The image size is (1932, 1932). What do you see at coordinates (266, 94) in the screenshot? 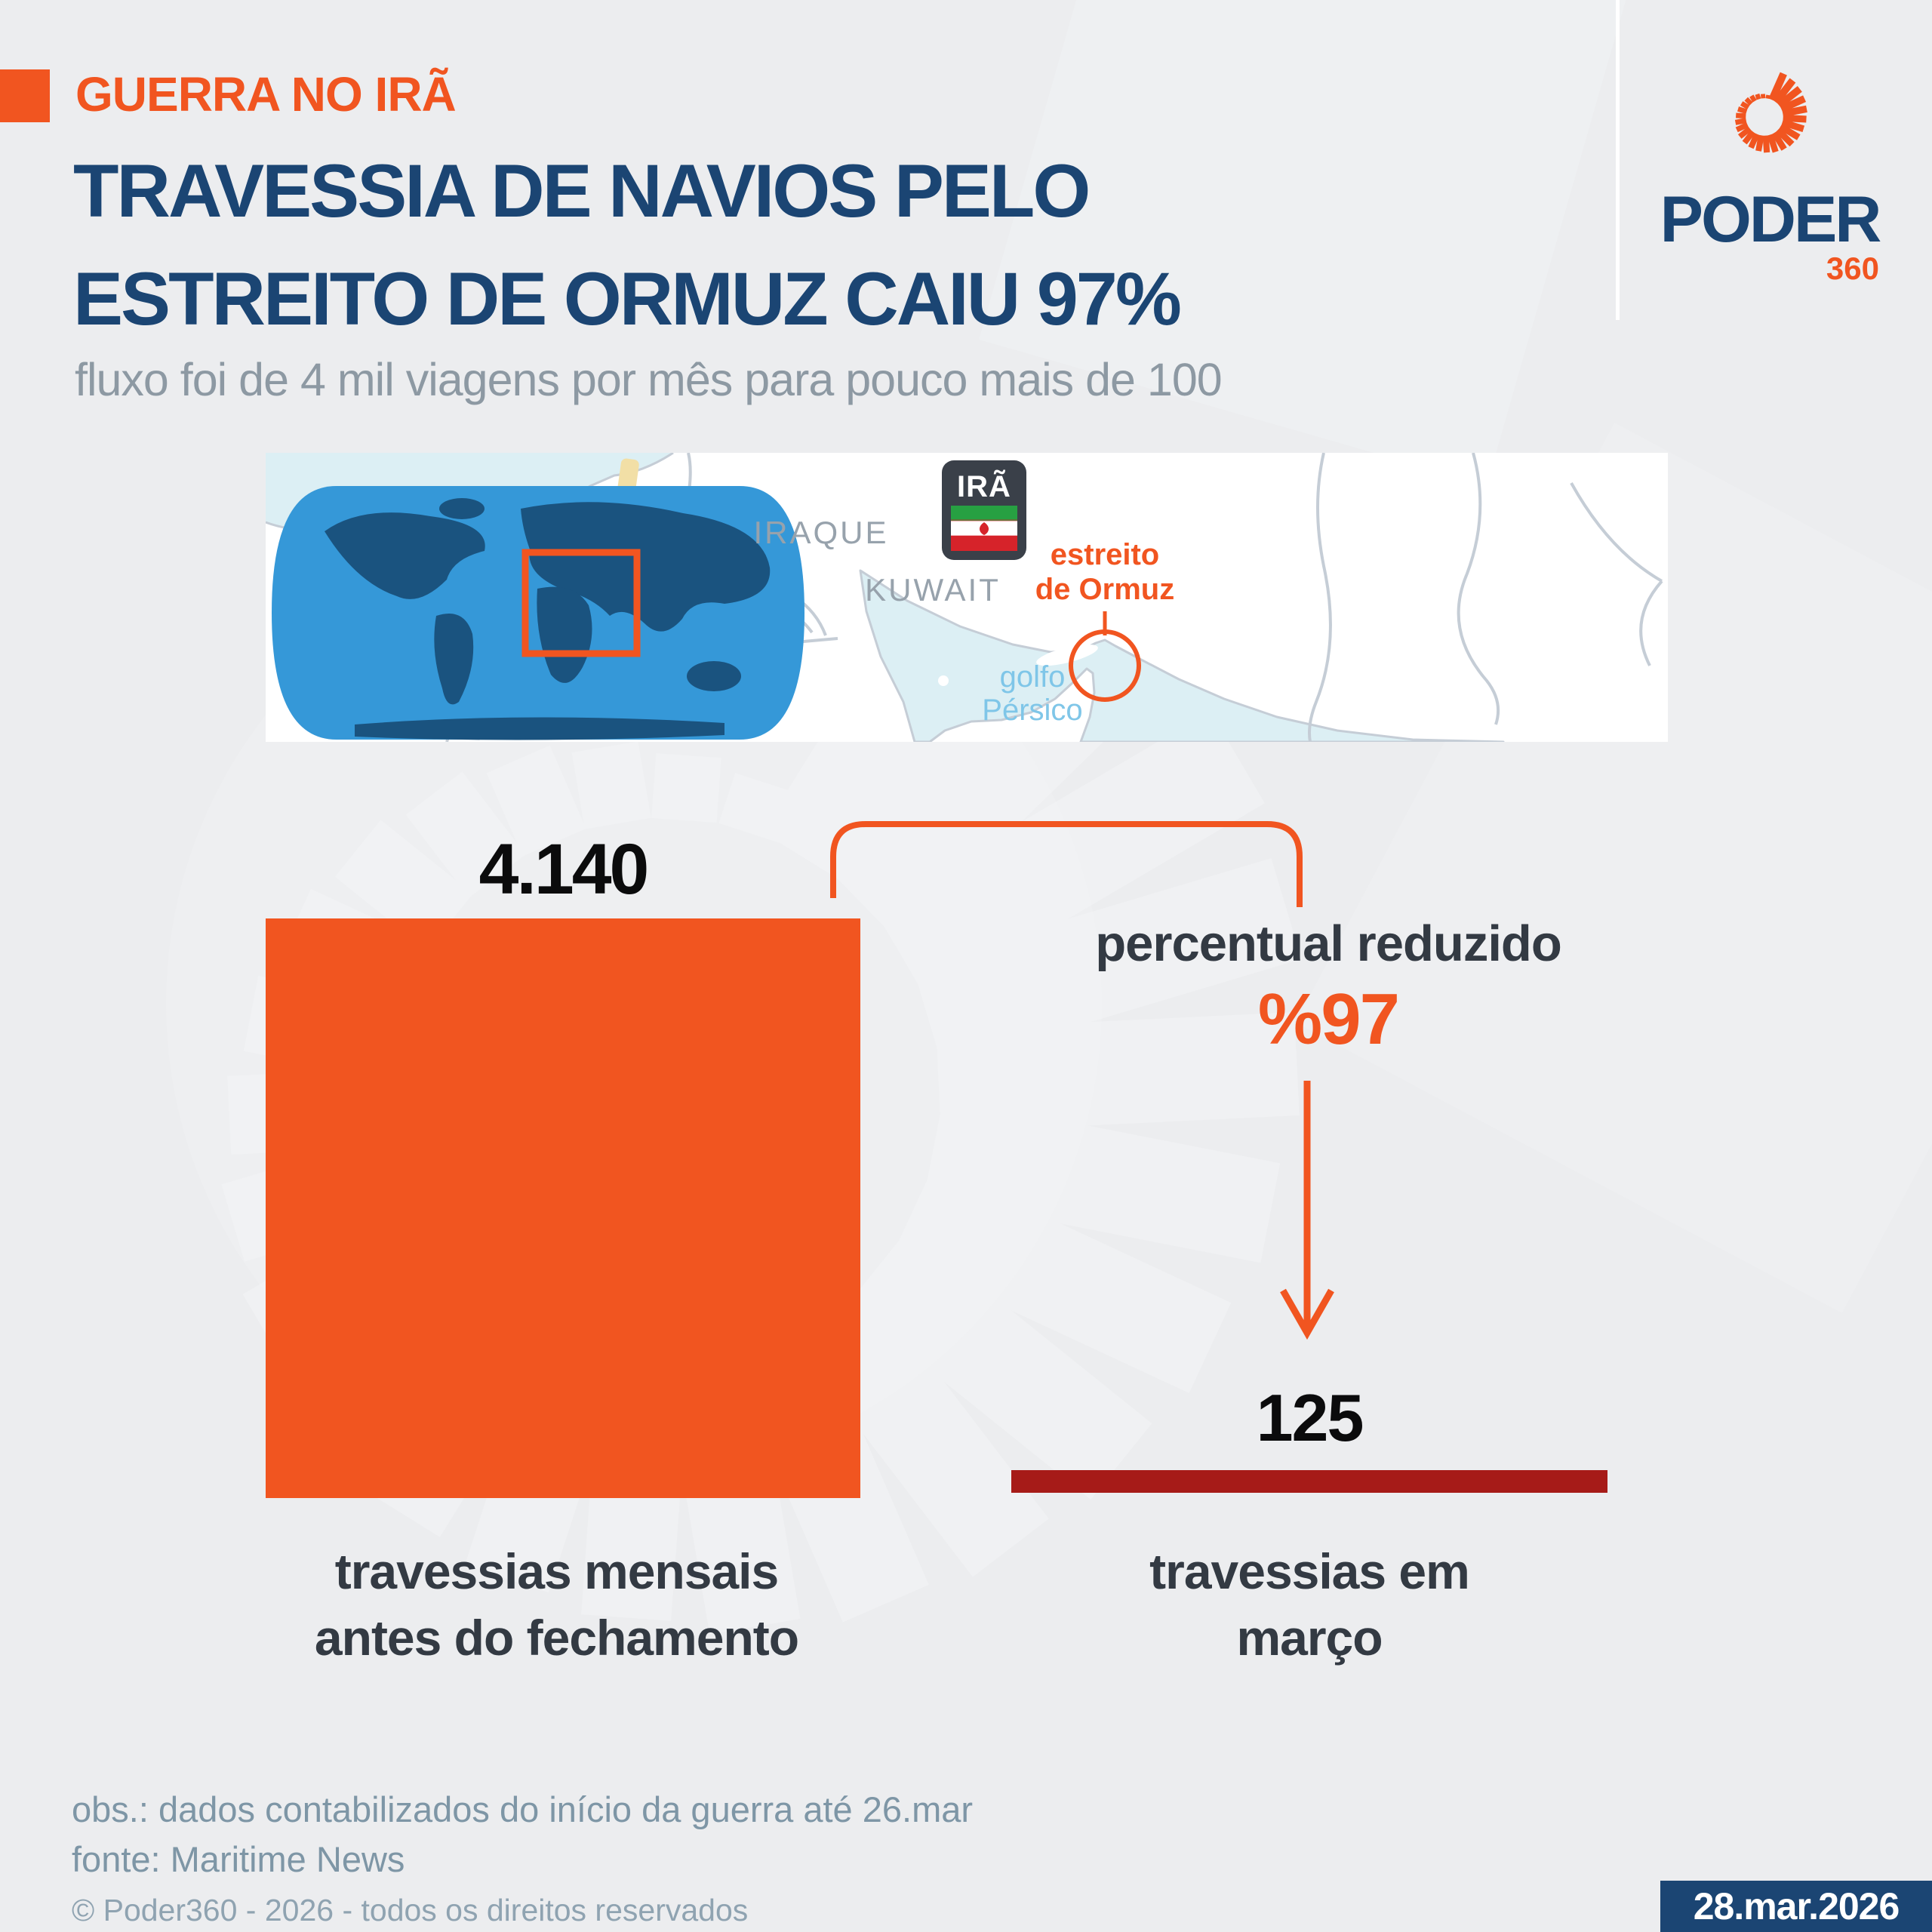
I see `section-tag: GUERRA NO IRÃ` at bounding box center [266, 94].